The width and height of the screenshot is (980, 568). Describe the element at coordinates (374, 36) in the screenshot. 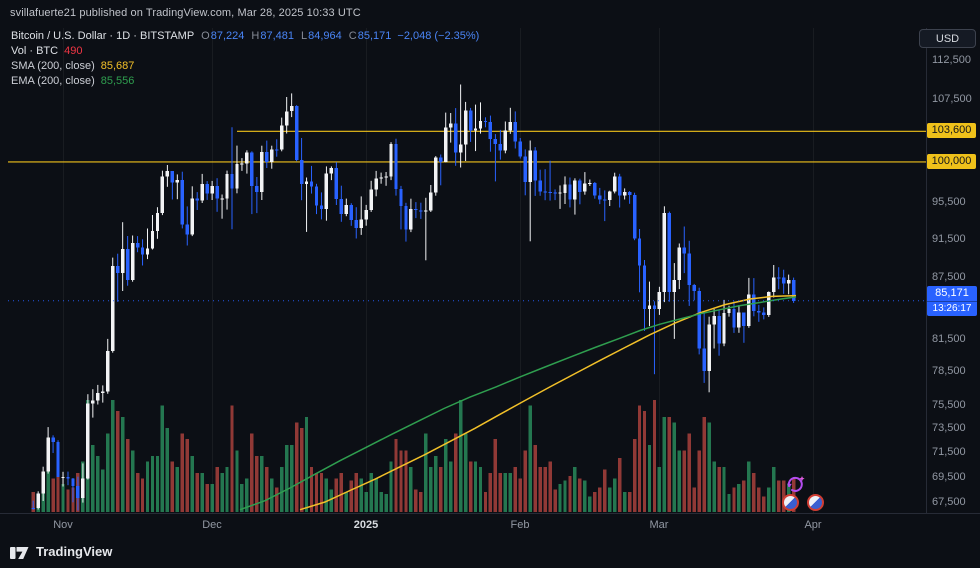

I see `close-value: 85,171` at that location.